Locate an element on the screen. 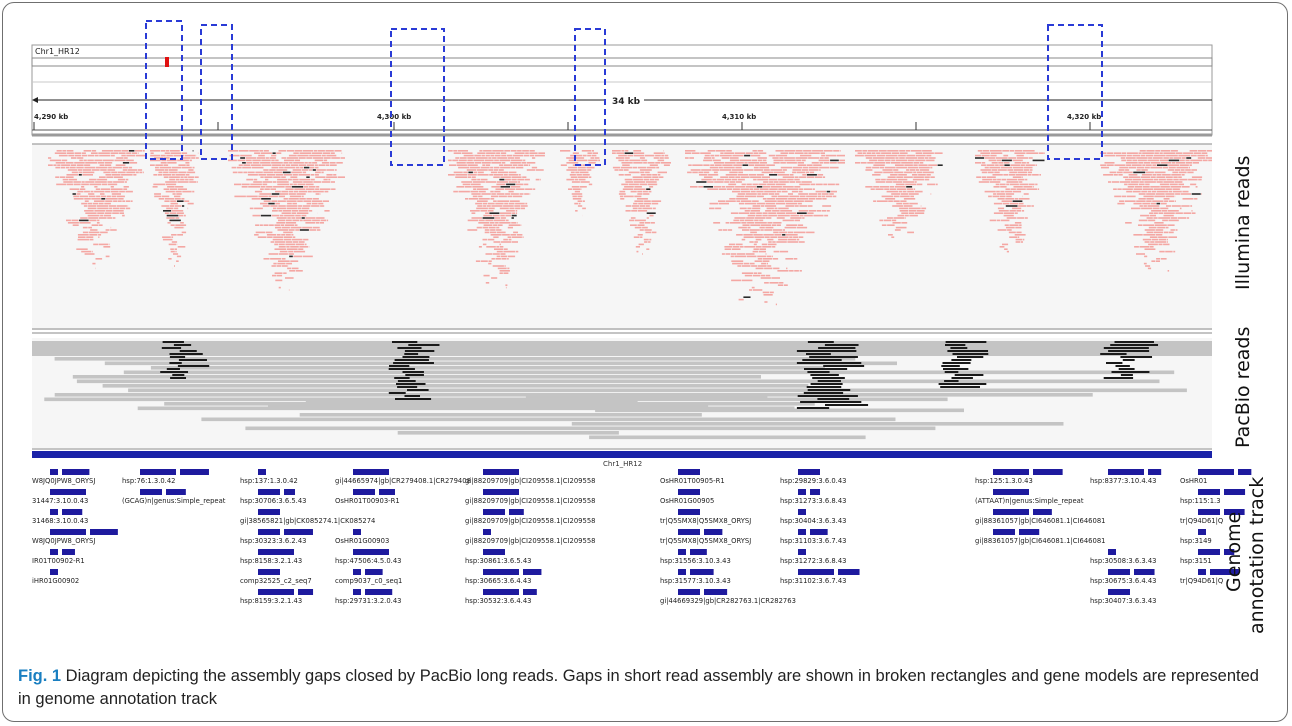 Image resolution: width=1292 pixels, height=726 pixels. gene-feature-label: hsp:8159:3.2.1.43 is located at coordinates (271, 601).